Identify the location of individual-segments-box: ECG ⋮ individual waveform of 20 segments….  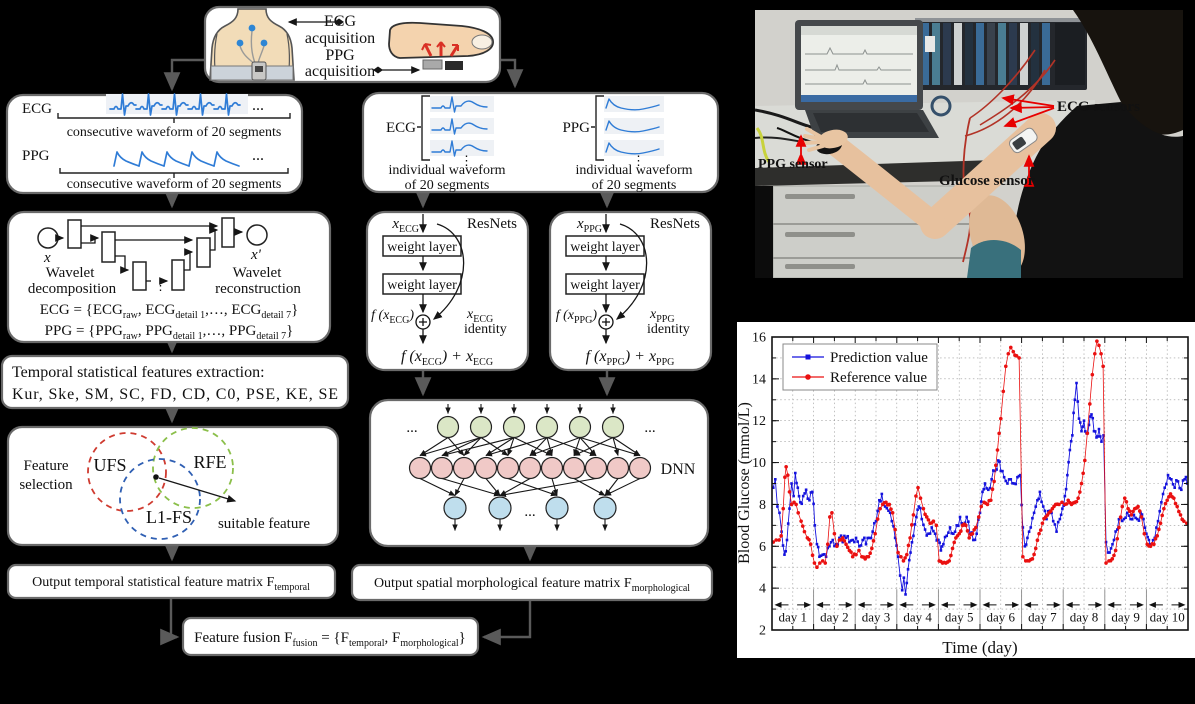
(540, 142).